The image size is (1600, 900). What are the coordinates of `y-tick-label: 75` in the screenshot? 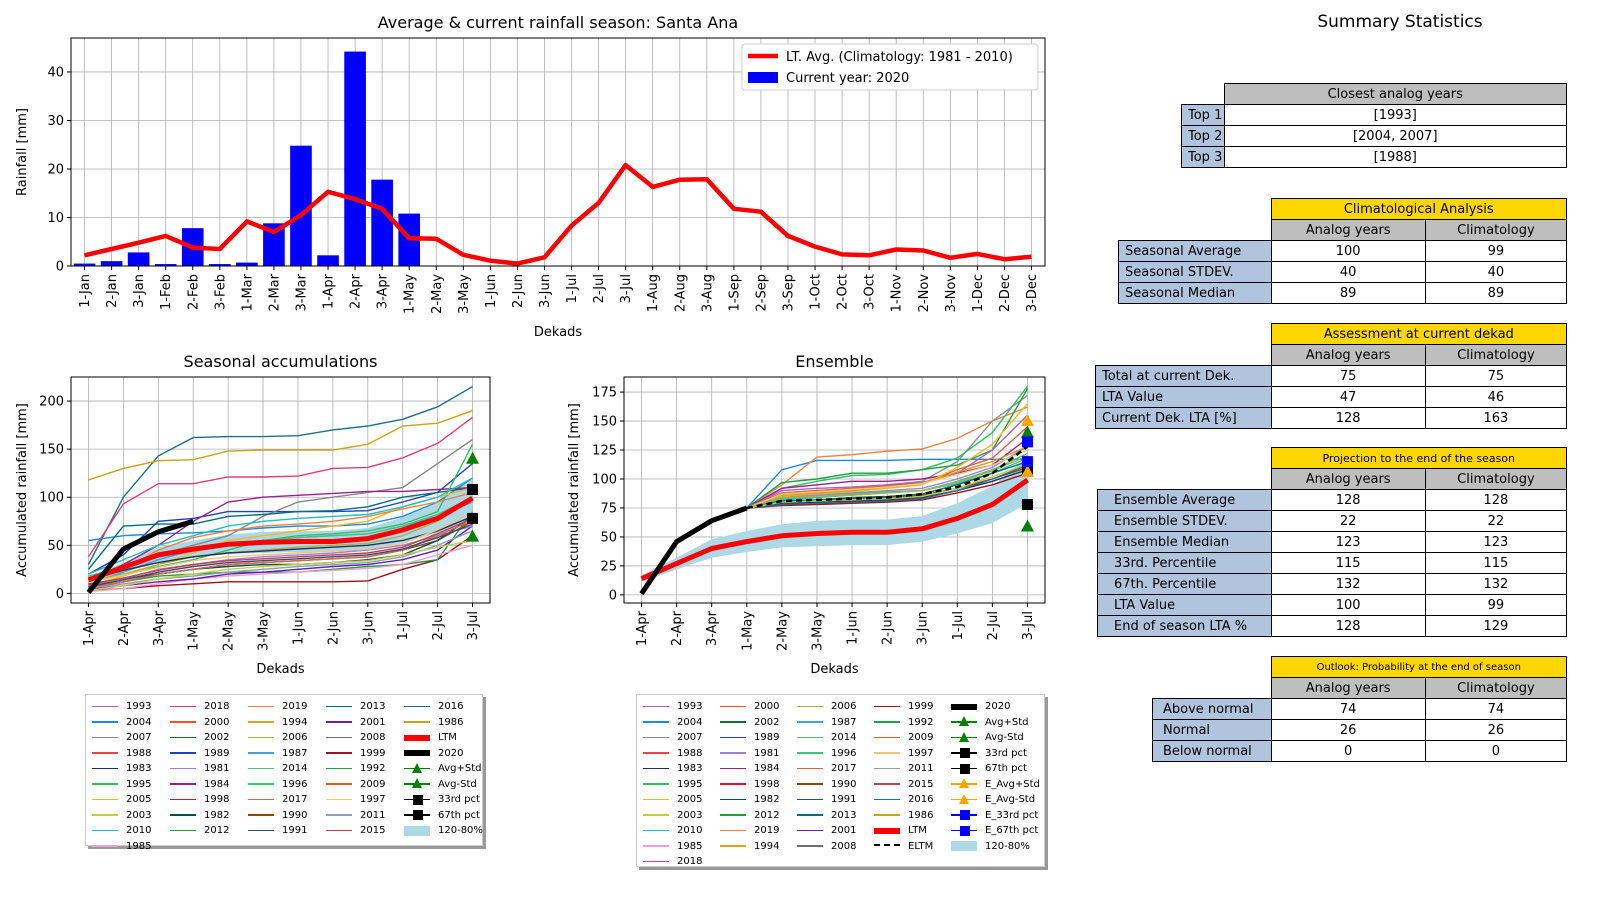 It's located at (608, 508).